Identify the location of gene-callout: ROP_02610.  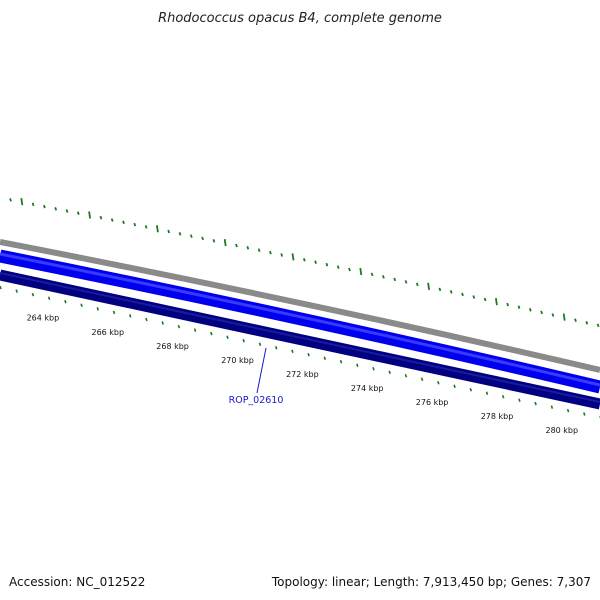
(256, 376).